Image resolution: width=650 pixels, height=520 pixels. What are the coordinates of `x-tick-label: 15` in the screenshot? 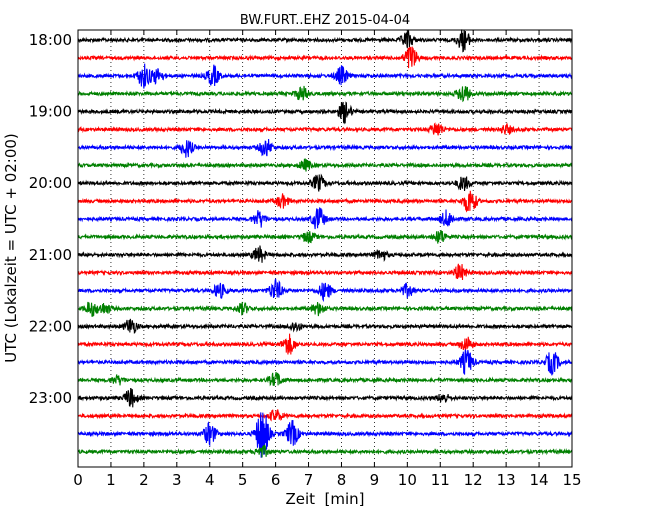 It's located at (571, 480).